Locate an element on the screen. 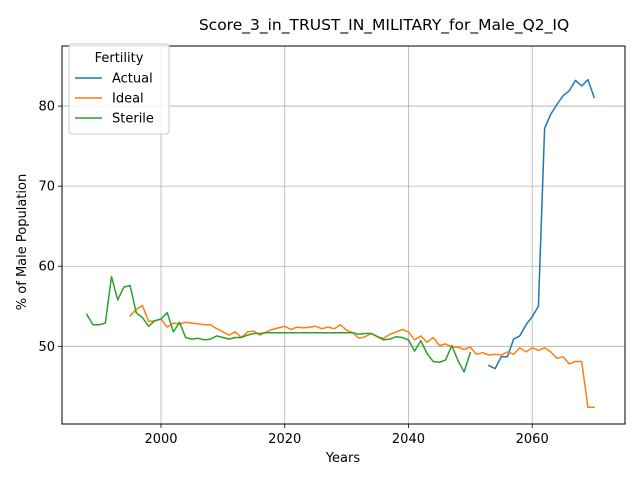 The image size is (640, 480). y-tick-label: 50 is located at coordinates (46, 347).